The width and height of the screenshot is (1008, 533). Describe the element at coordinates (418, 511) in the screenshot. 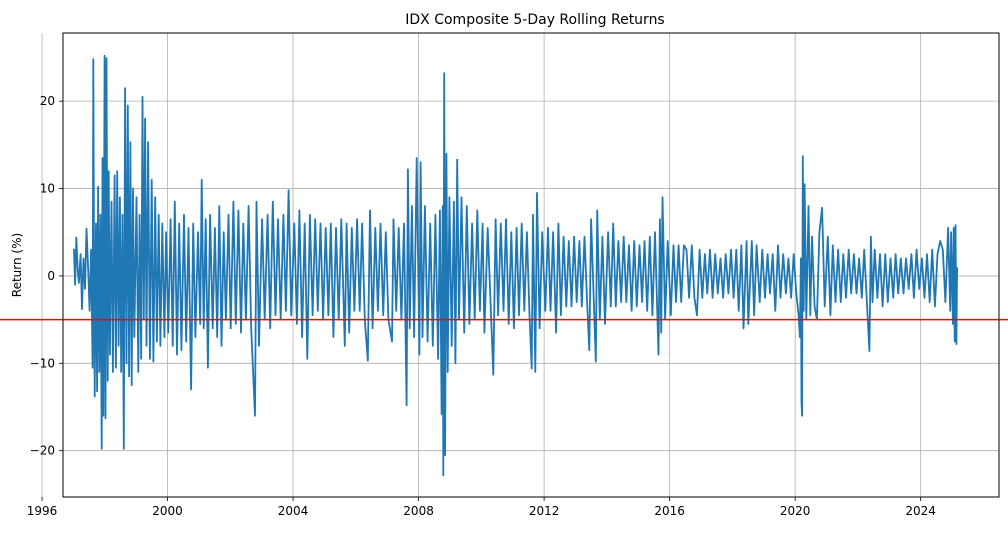

I see `x-tick-label: 2008` at that location.